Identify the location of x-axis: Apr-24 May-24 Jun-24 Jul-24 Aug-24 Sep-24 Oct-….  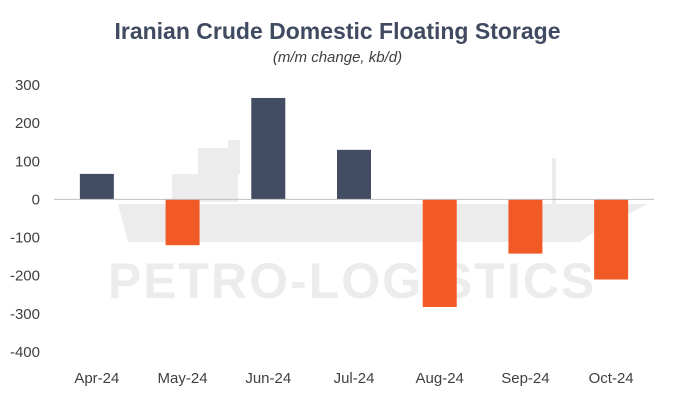
(353, 378).